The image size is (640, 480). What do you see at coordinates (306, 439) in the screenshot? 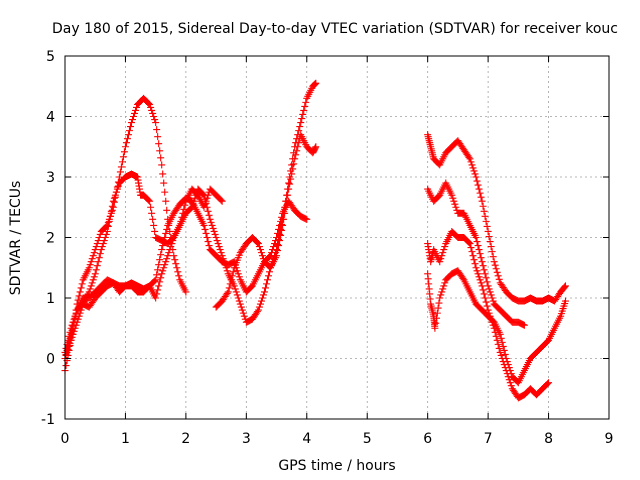
I see `x-tick-label: 4` at bounding box center [306, 439].